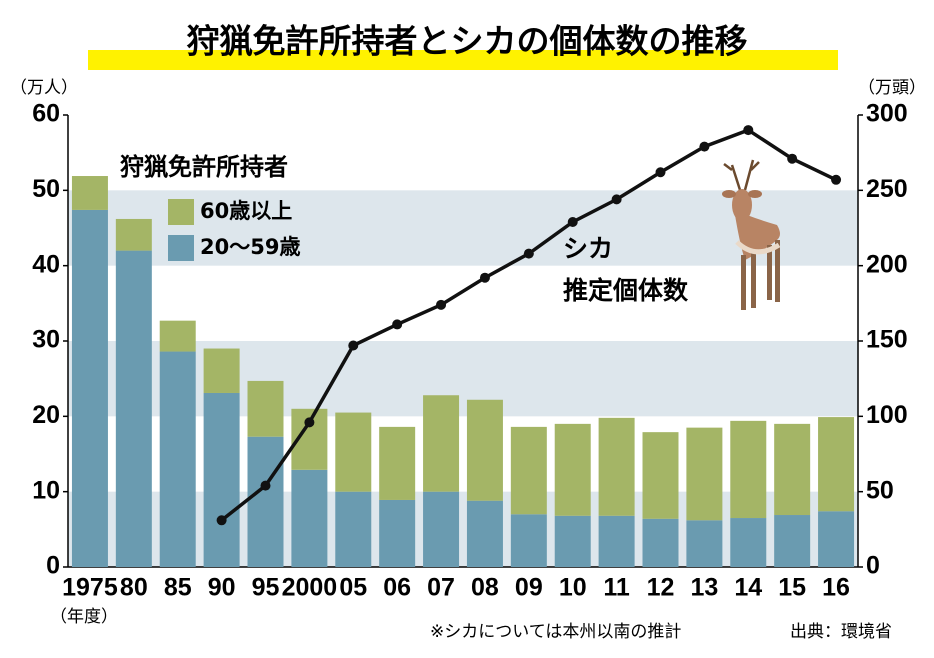 Image resolution: width=934 pixels, height=658 pixels. I want to click on legend-title: 狩猟免許所持者, so click(204, 167).